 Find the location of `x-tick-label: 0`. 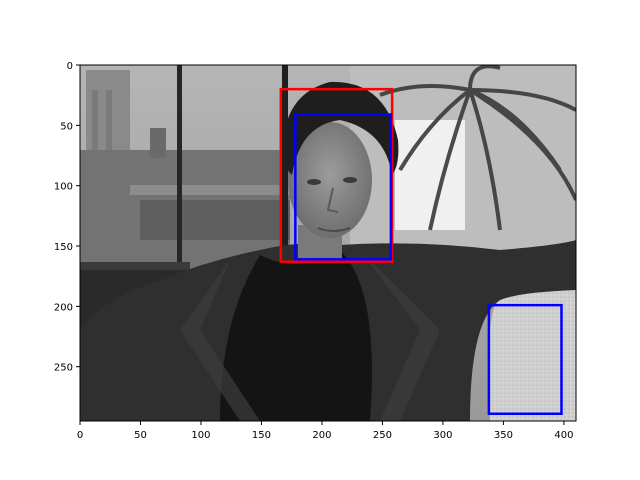

x-tick-label: 0 is located at coordinates (80, 435).